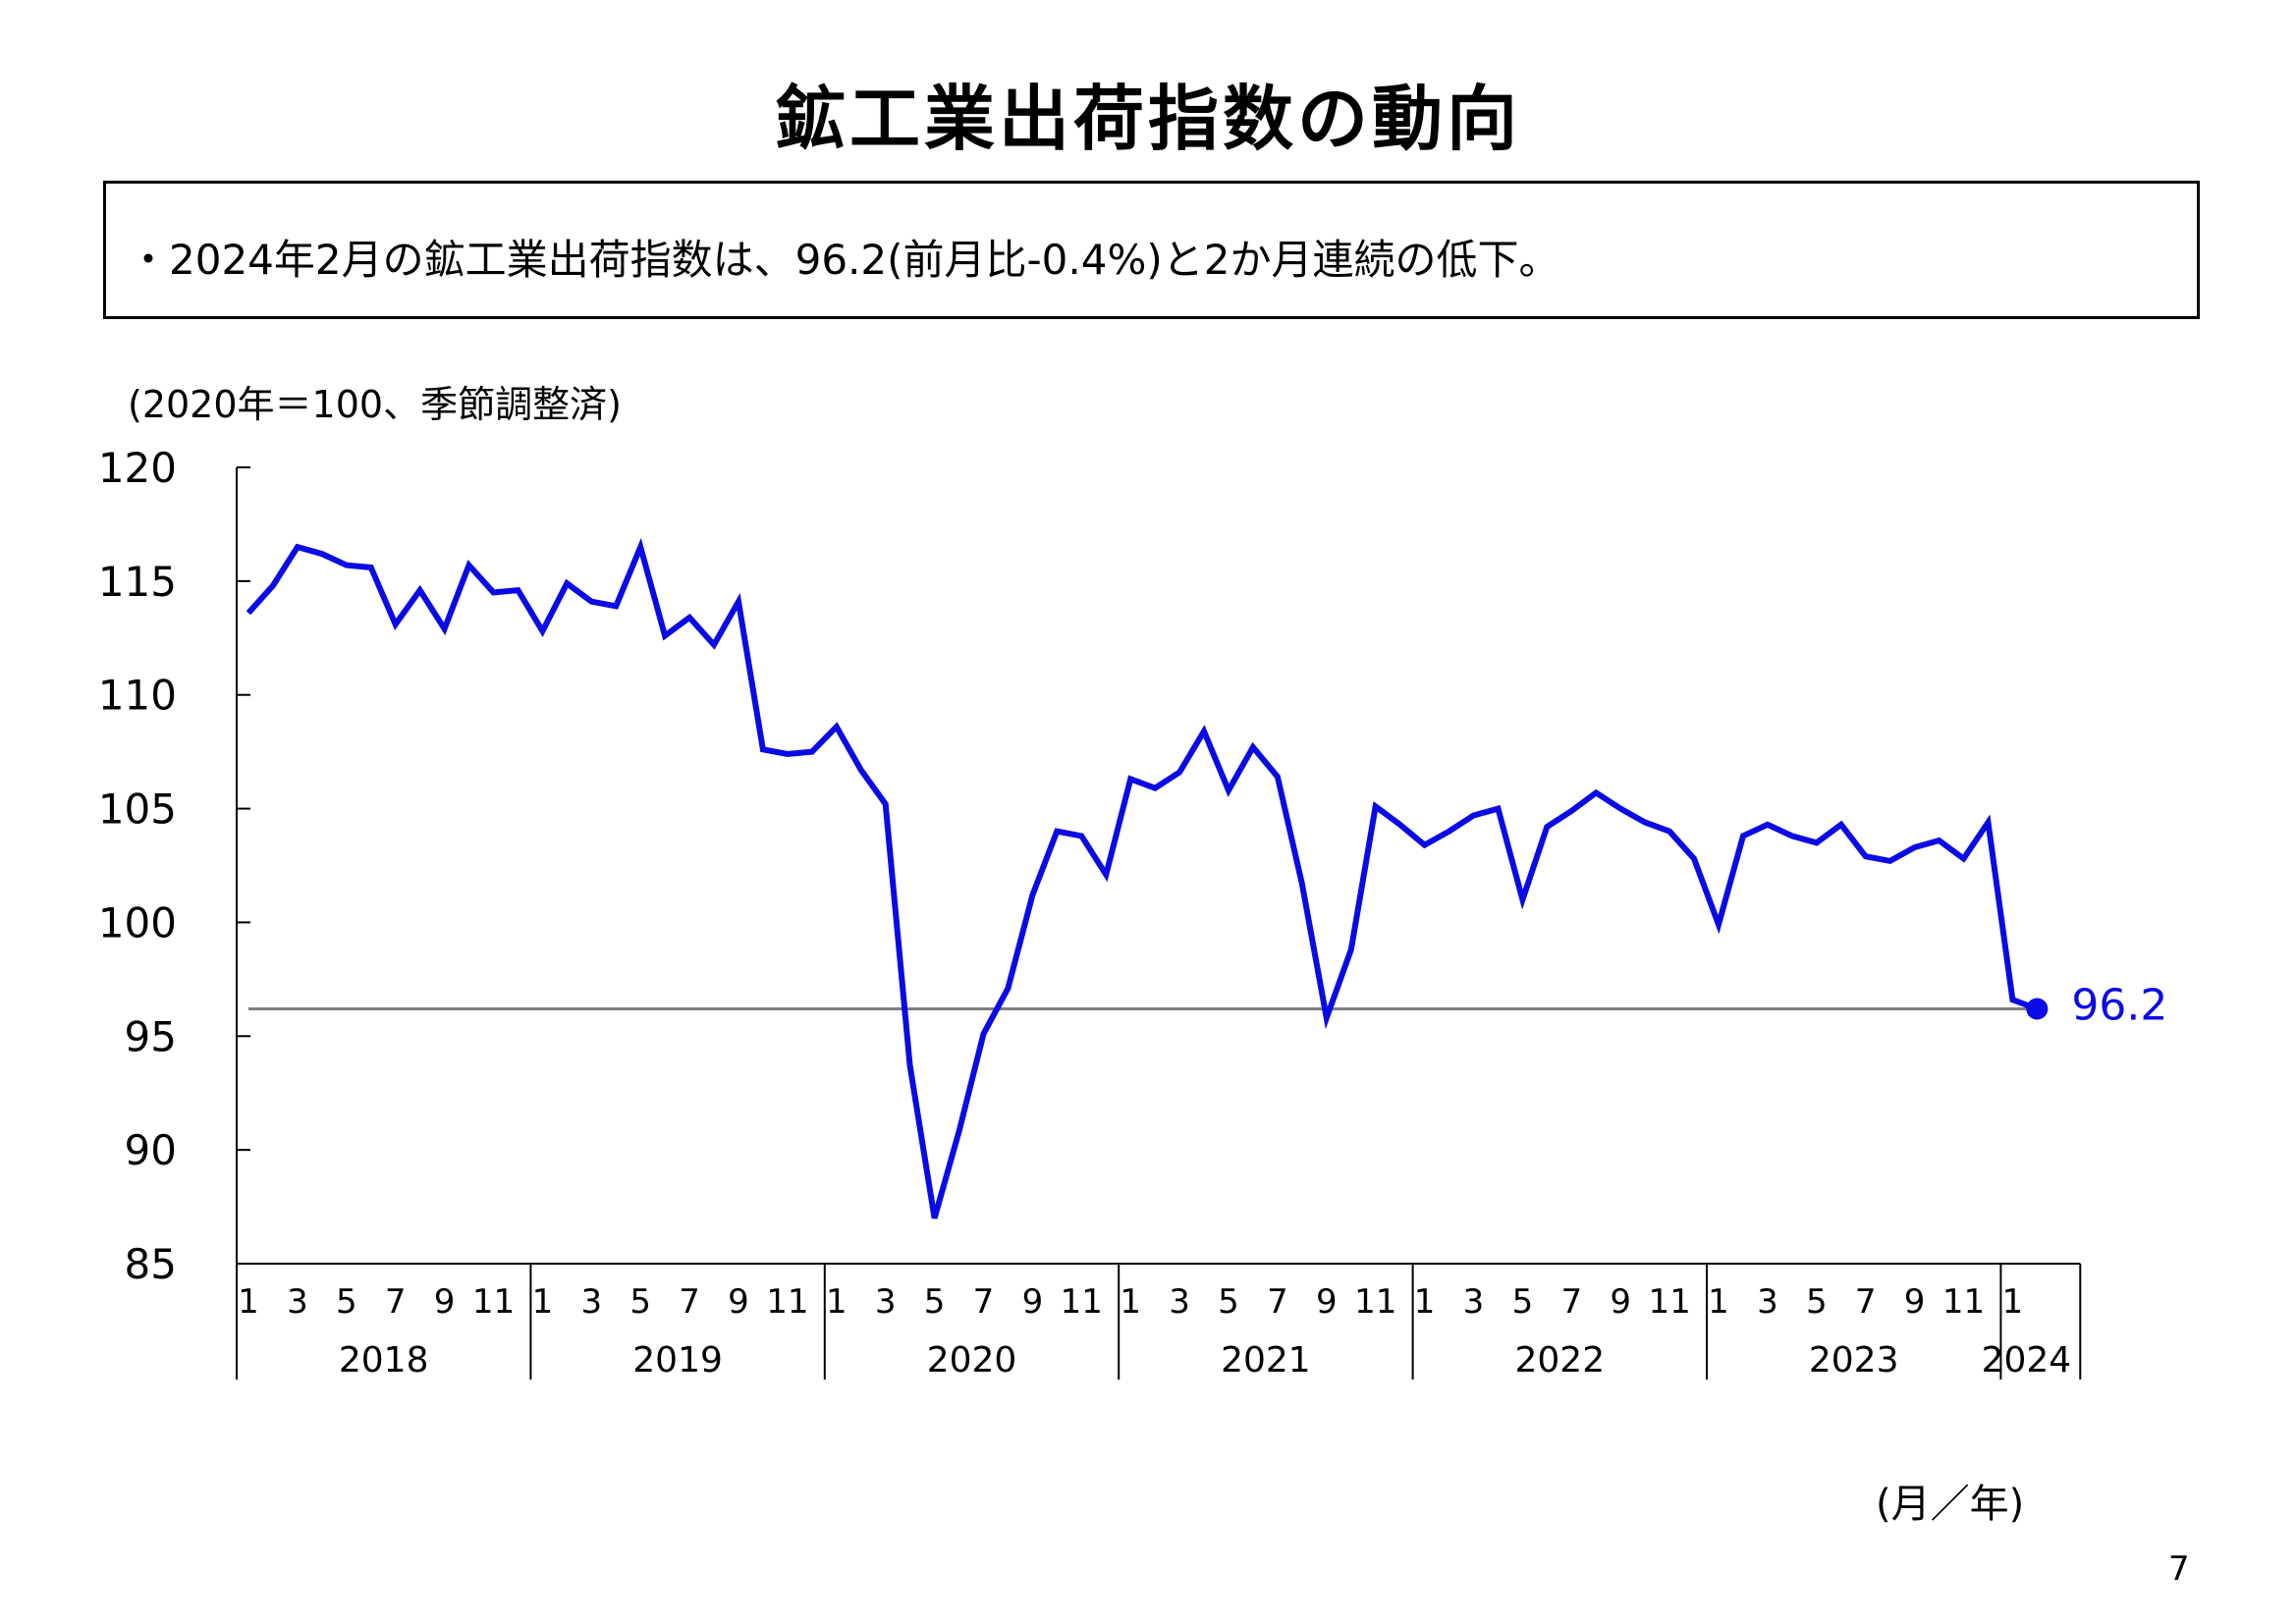 Image resolution: width=2296 pixels, height=1624 pixels. What do you see at coordinates (137, 468) in the screenshot?
I see `y-tick-label: 120` at bounding box center [137, 468].